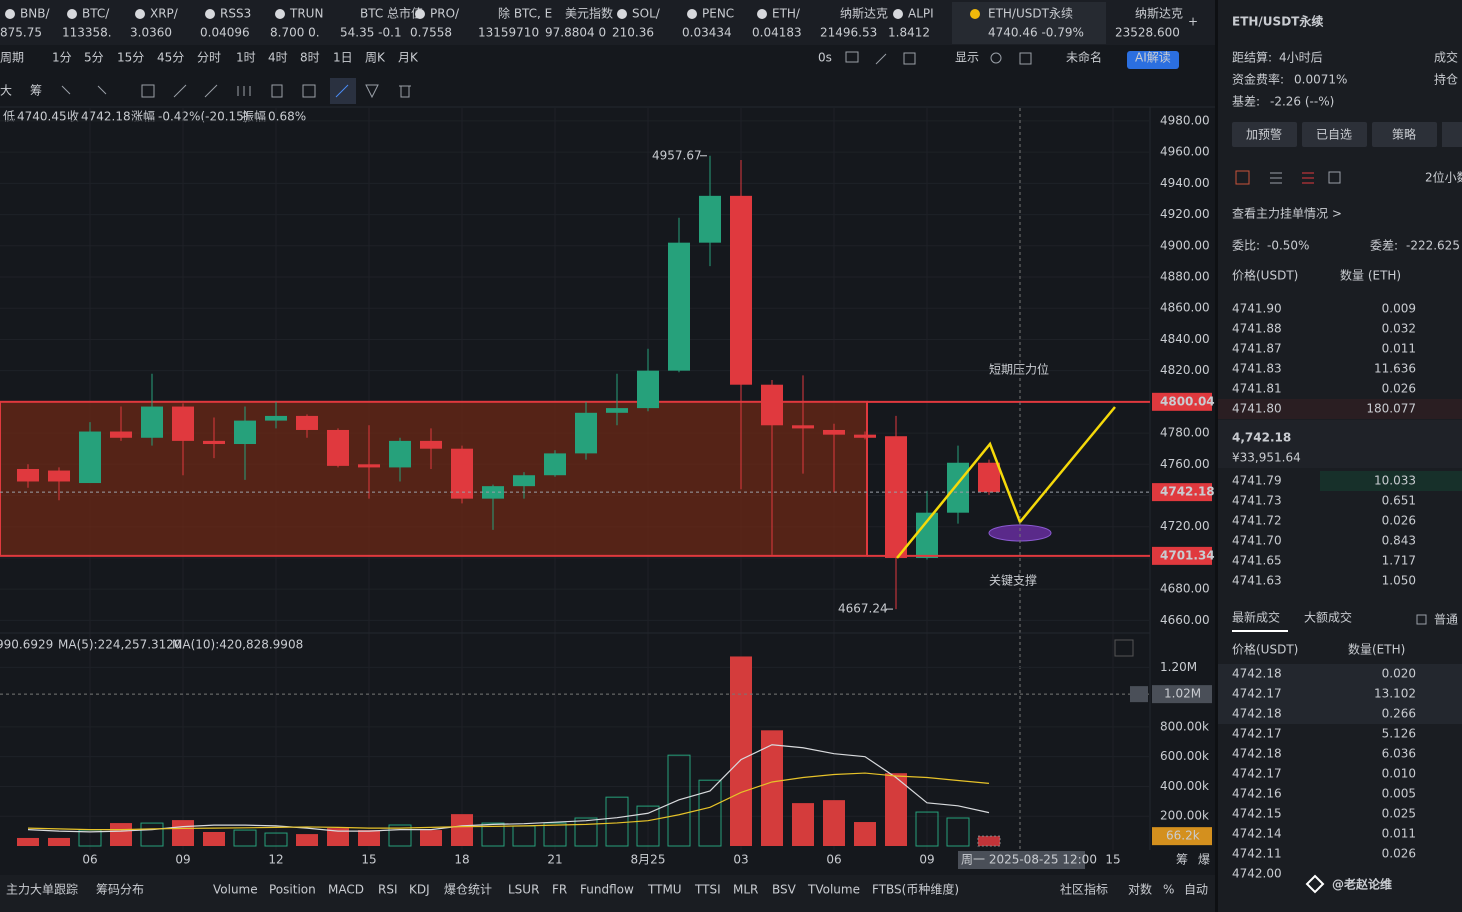 The height and width of the screenshot is (912, 1462). What do you see at coordinates (784, 890) in the screenshot?
I see `indicator-tab: BSV` at bounding box center [784, 890].